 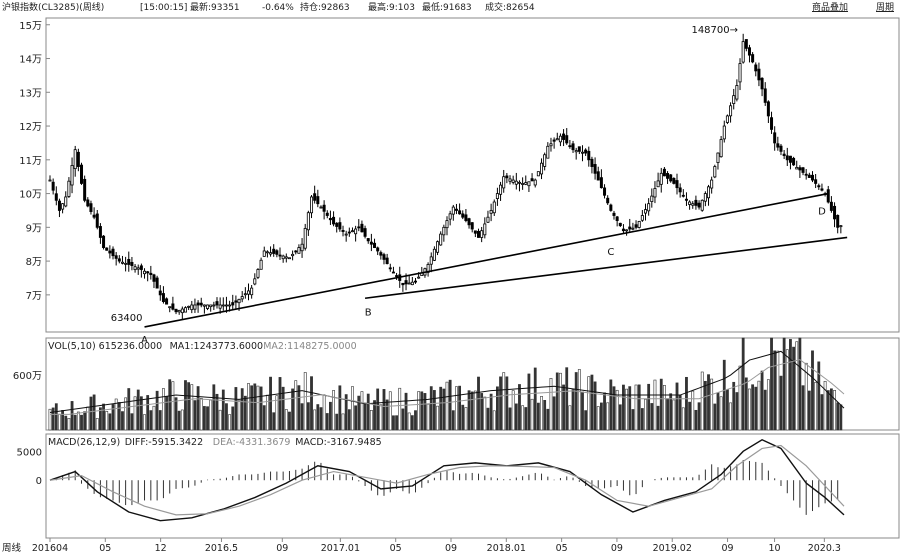 What do you see at coordinates (309, 346) in the screenshot?
I see `vol-legend-2: MA2:1148275.0000` at bounding box center [309, 346].